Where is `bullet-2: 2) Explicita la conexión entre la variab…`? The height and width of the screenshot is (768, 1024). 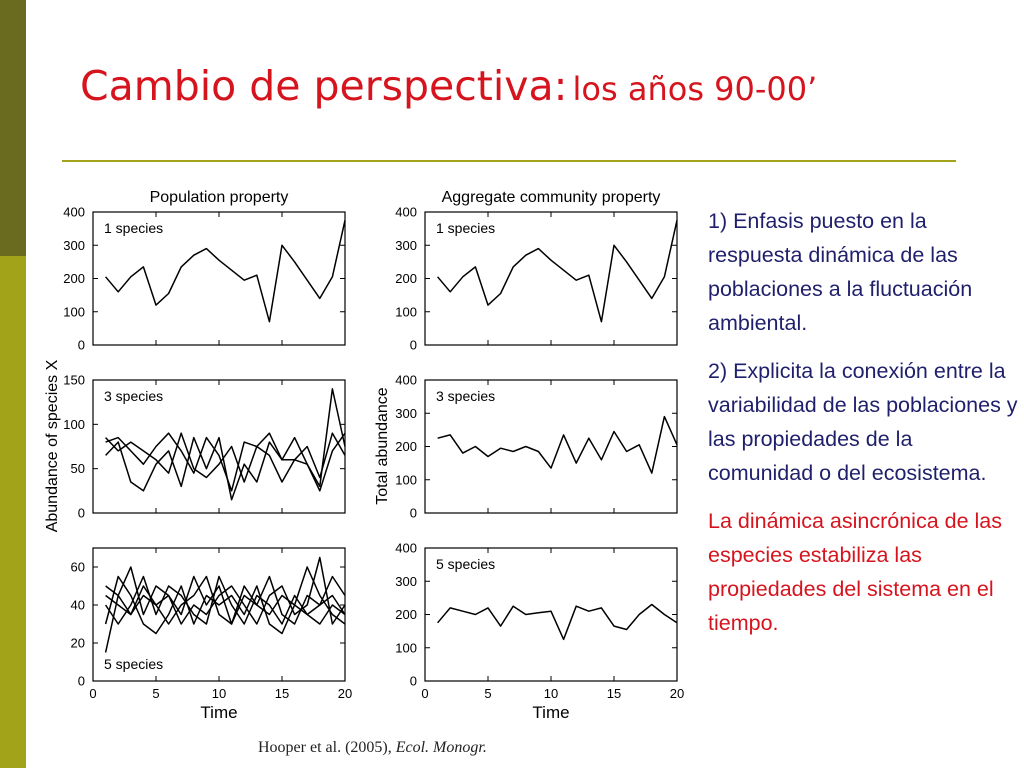 bullet-2: 2) Explicita la conexión entre la variab… is located at coordinates (863, 422).